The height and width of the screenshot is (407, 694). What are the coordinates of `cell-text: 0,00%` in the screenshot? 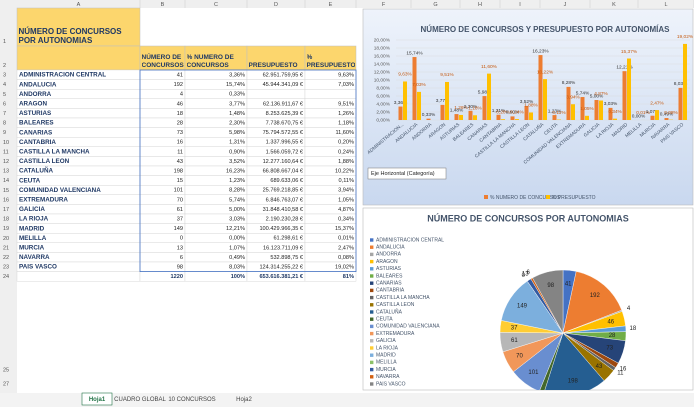 It's located at (237, 239).